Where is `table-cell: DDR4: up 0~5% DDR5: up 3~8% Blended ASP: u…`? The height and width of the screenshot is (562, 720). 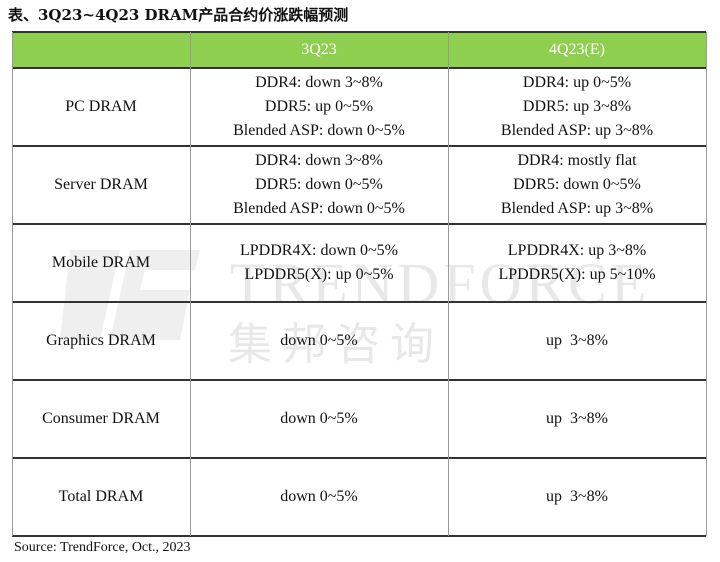 table-cell: DDR4: up 0~5% DDR5: up 3~8% Blended ASP: u… is located at coordinates (577, 107).